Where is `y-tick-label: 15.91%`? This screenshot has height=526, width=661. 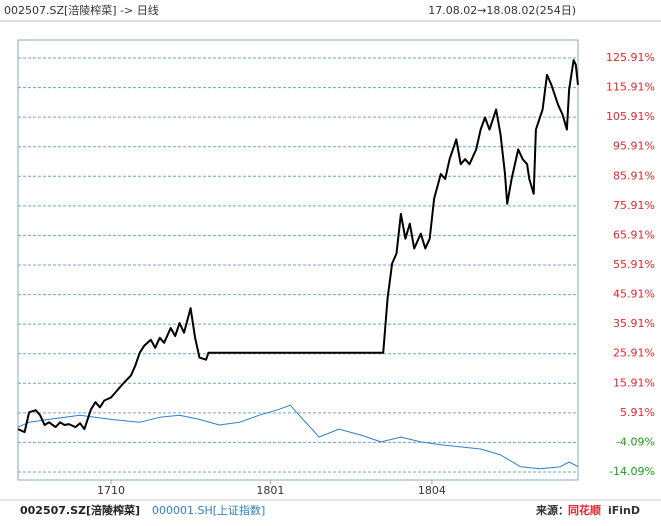 y-tick-label: 15.91% is located at coordinates (634, 382).